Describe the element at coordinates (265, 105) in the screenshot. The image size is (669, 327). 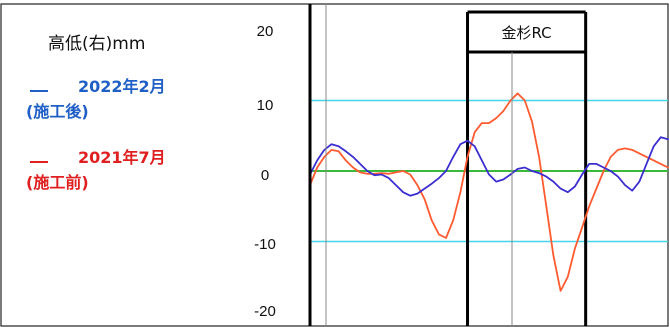
I see `y-tick-label: 10` at that location.